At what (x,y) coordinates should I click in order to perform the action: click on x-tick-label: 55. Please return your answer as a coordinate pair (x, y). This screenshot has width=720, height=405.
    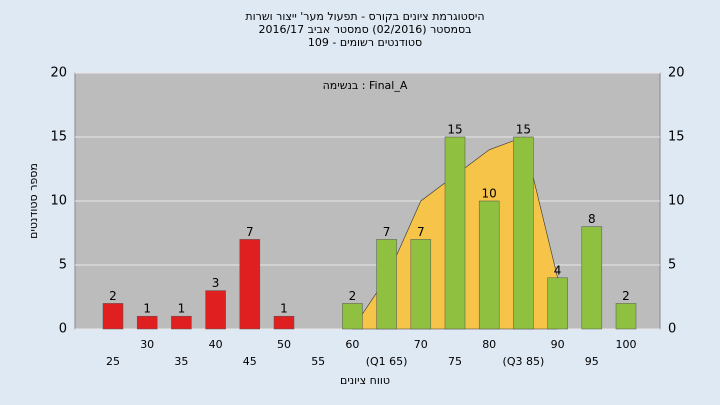
    Looking at the image, I should click on (318, 361).